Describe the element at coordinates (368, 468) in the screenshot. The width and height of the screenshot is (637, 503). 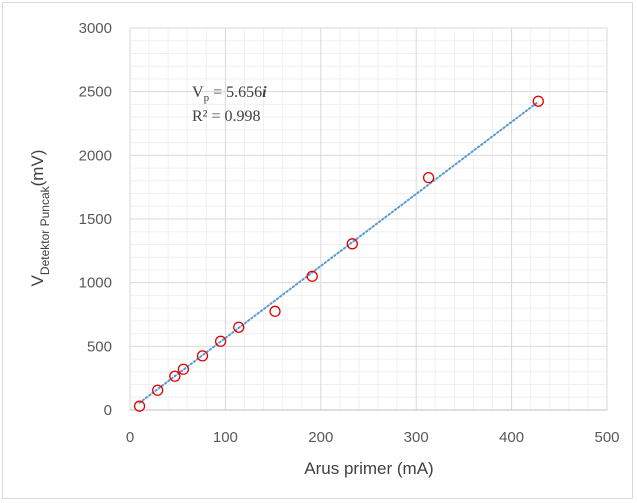
I see `x-axis-title: Arus primer (mA)` at that location.